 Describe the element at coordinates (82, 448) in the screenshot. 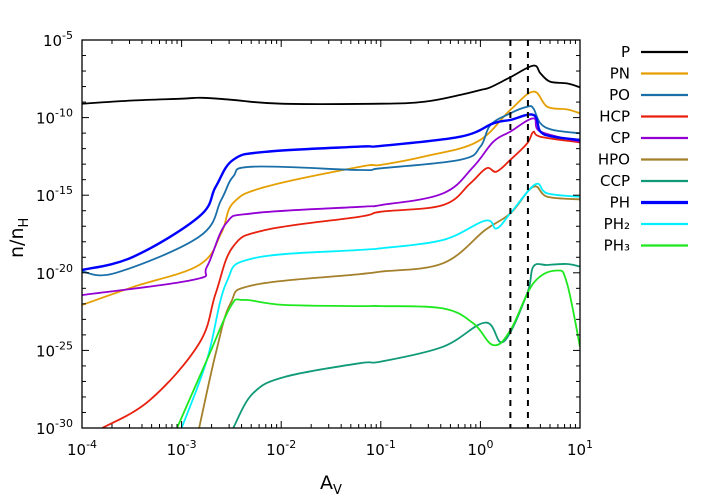

I see `x-tick-label: 10⁻⁴` at that location.